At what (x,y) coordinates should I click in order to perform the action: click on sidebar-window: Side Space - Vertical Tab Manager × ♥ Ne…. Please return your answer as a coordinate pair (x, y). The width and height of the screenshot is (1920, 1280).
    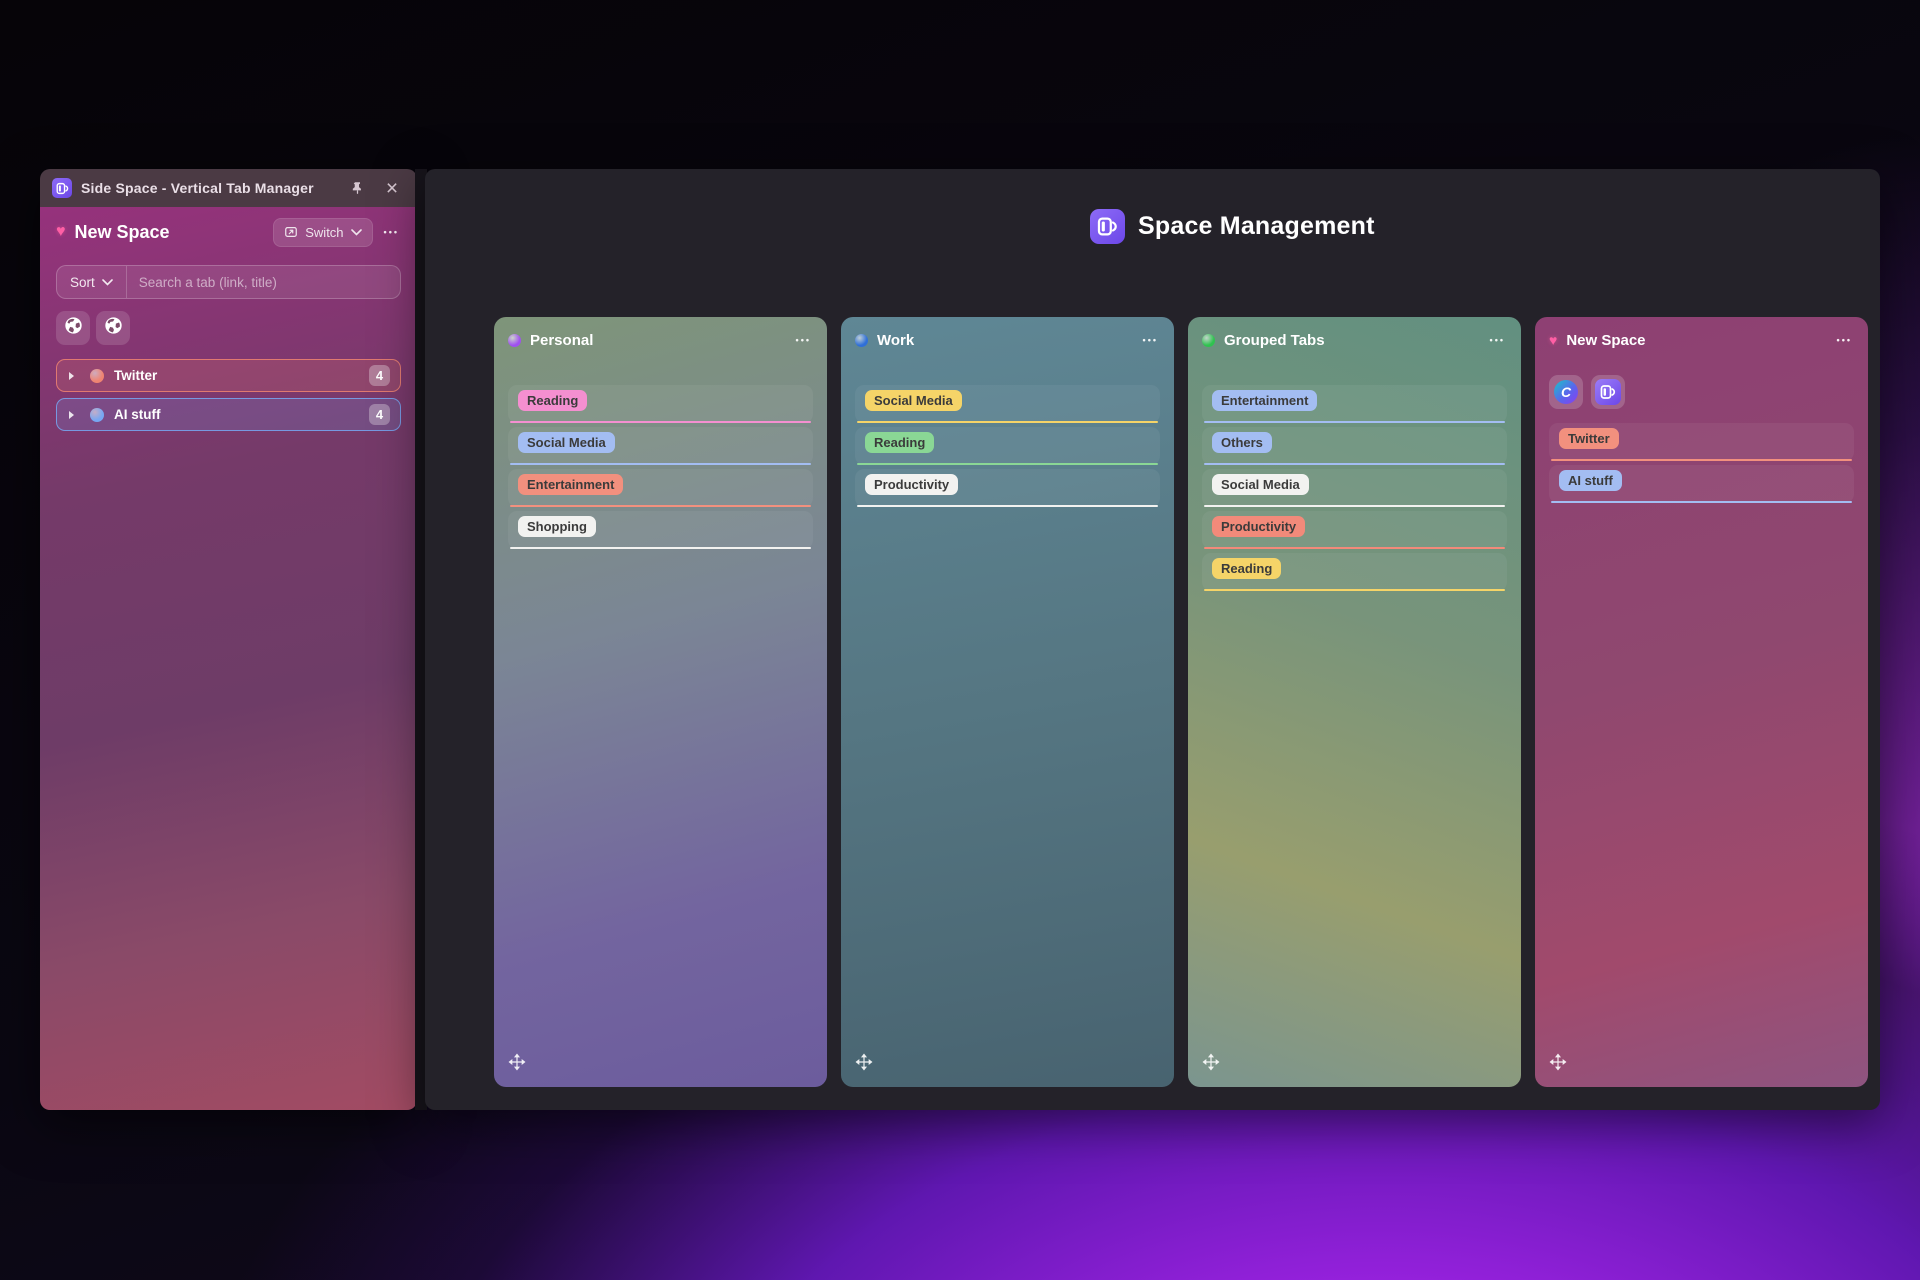
    Looking at the image, I should click on (228, 639).